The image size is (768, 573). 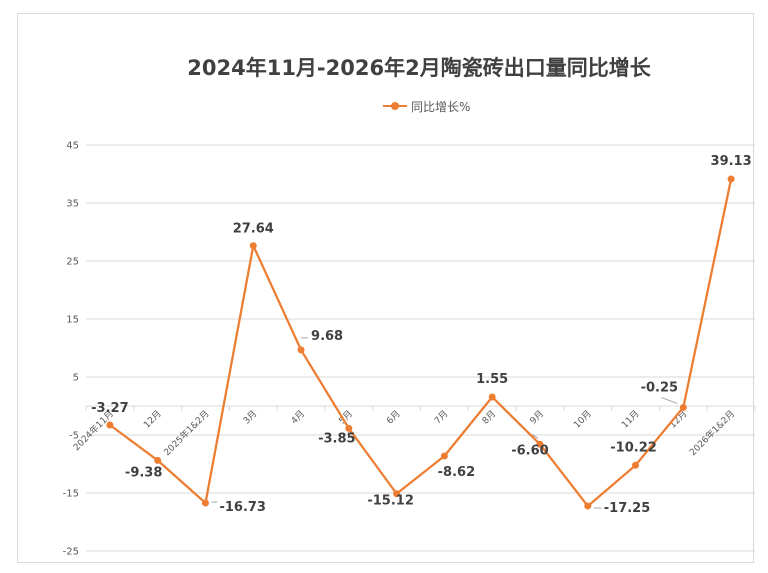 What do you see at coordinates (456, 472) in the screenshot?
I see `data-label: -8.62` at bounding box center [456, 472].